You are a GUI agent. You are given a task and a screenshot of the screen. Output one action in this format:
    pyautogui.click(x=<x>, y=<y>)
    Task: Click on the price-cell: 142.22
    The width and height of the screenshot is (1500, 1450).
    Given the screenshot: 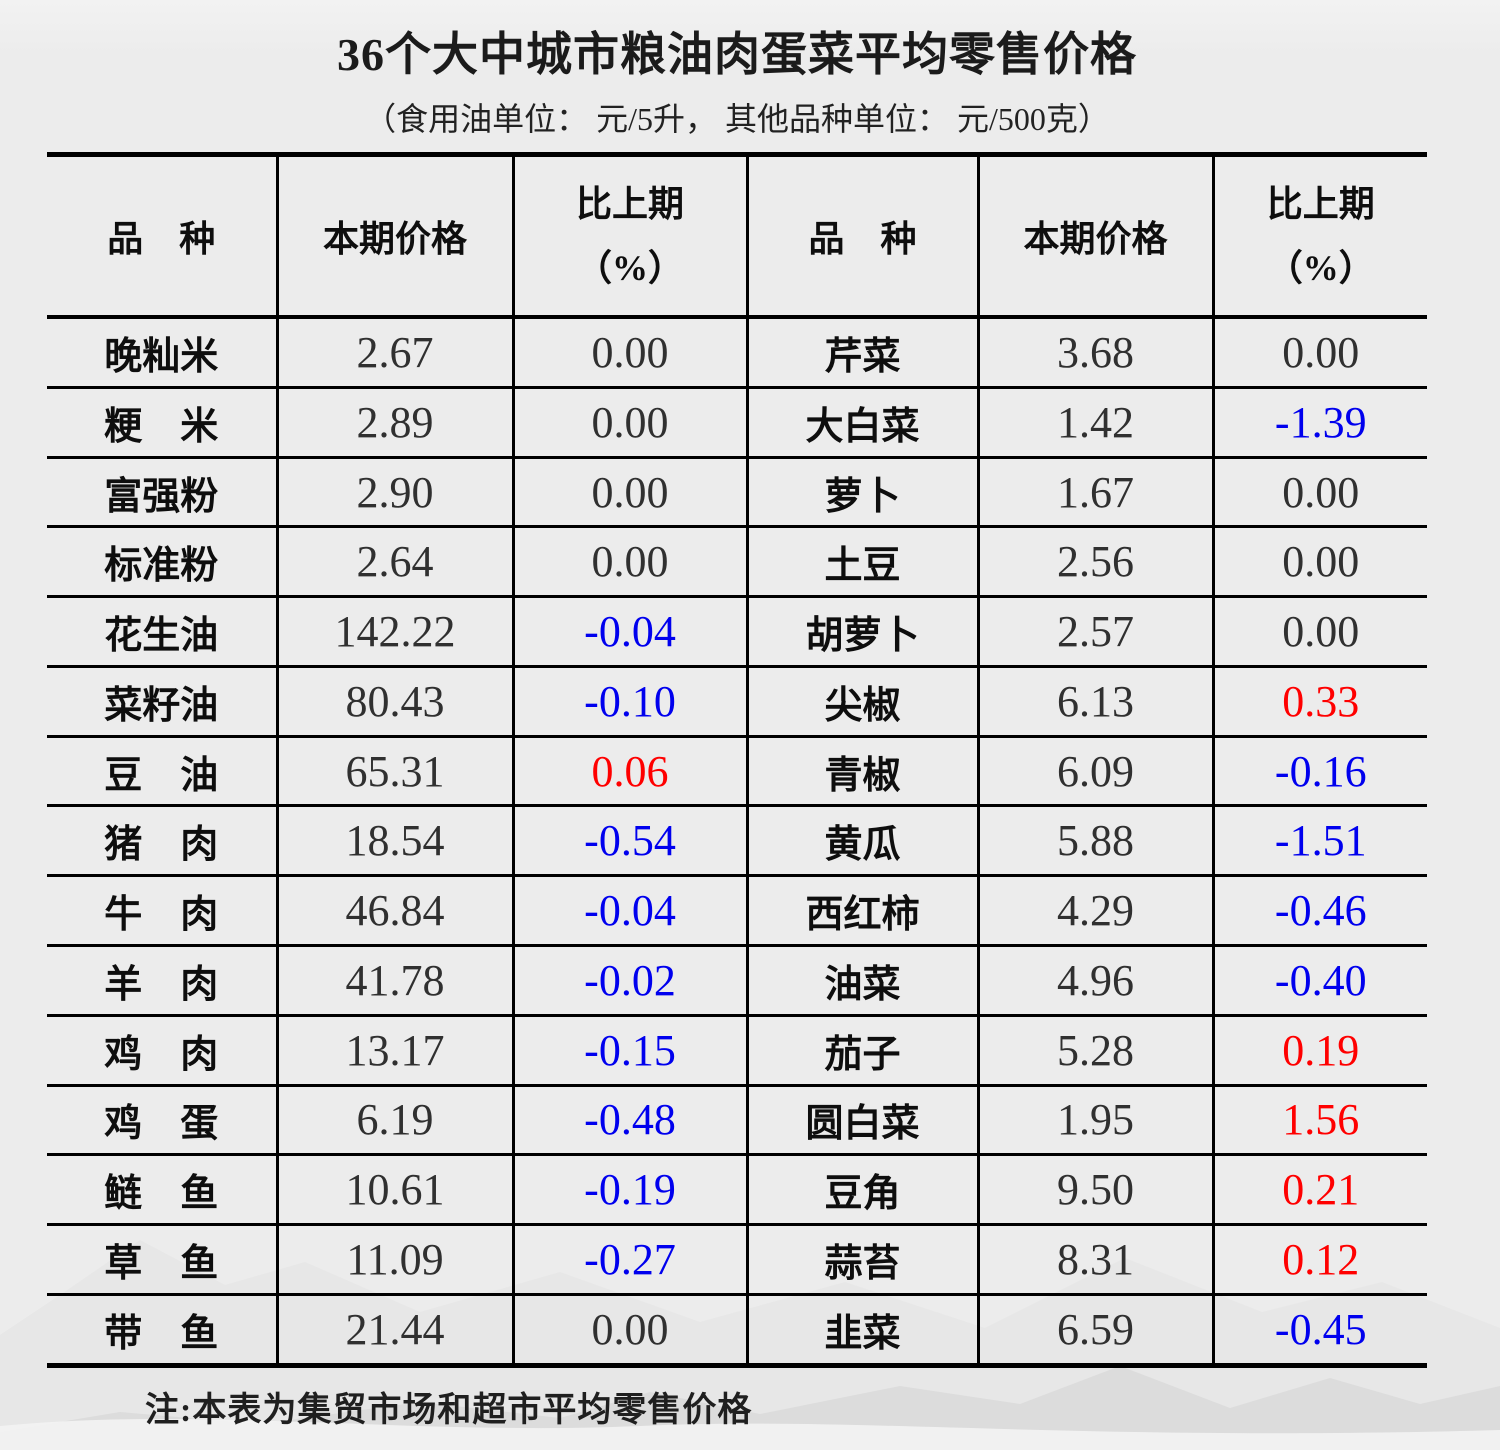 What is the action you would take?
    pyautogui.click(x=395, y=631)
    